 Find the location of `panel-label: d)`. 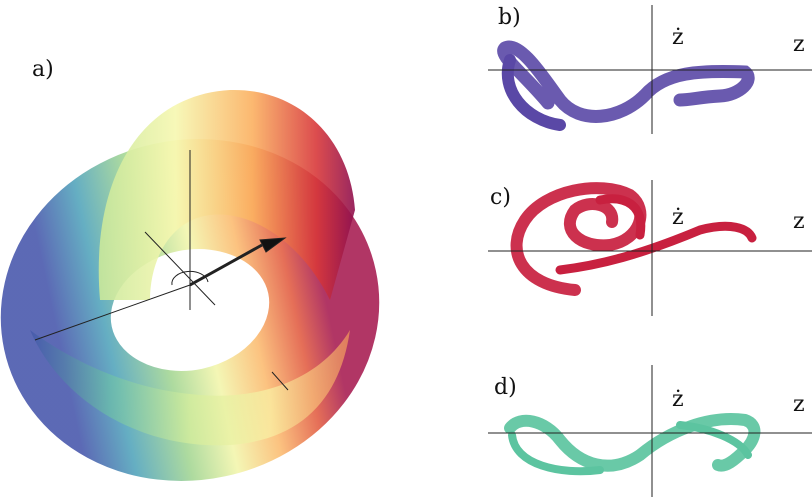

panel-label: d) is located at coordinates (505, 387).